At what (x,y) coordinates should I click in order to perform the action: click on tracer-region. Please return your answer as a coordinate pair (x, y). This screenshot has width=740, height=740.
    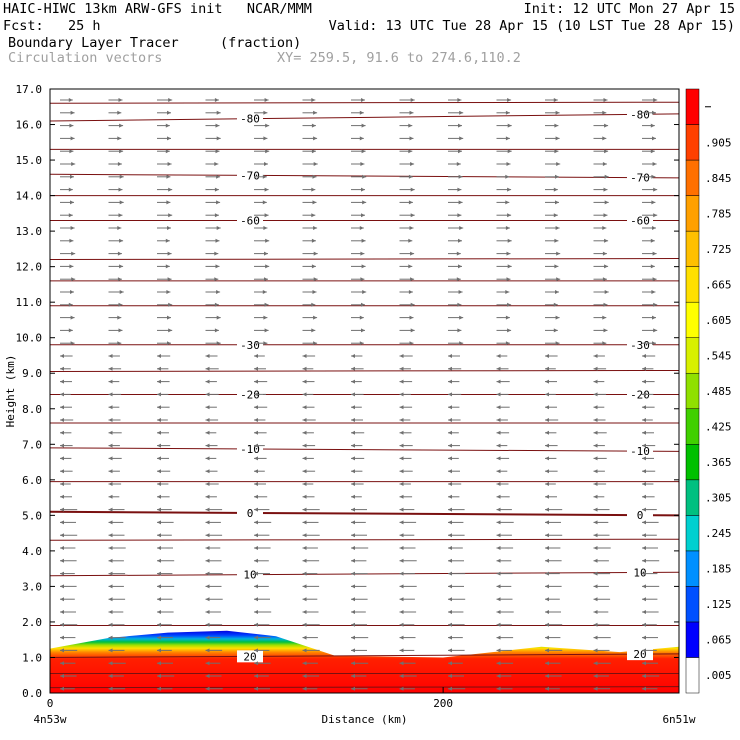
    Looking at the image, I should click on (364, 661).